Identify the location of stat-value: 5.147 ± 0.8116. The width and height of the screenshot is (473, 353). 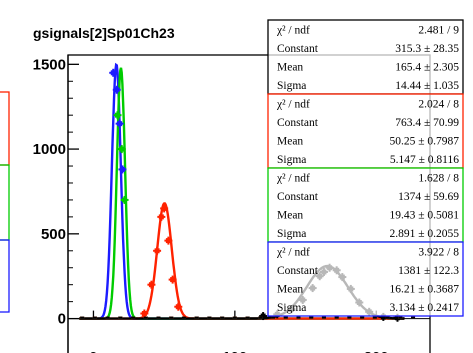
(424, 160).